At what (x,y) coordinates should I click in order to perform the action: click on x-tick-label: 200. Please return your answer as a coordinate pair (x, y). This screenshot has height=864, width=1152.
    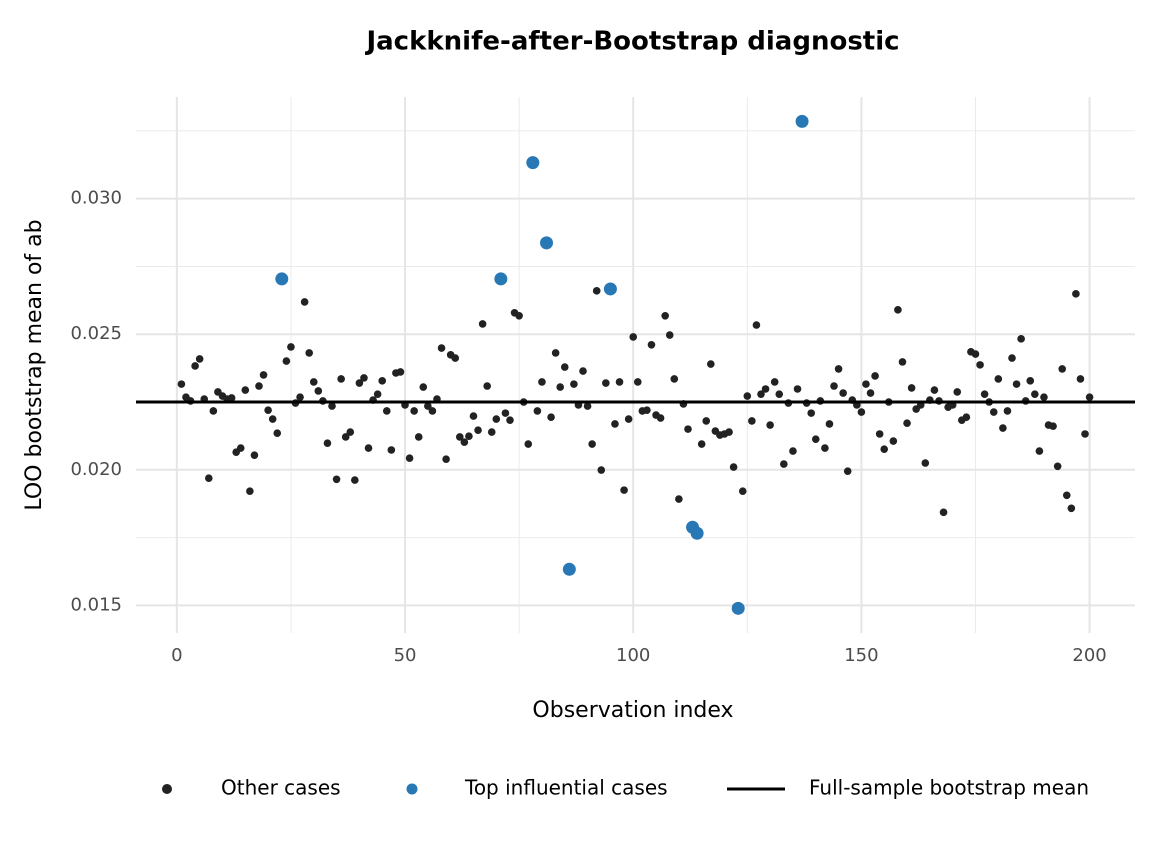
    Looking at the image, I should click on (1089, 655).